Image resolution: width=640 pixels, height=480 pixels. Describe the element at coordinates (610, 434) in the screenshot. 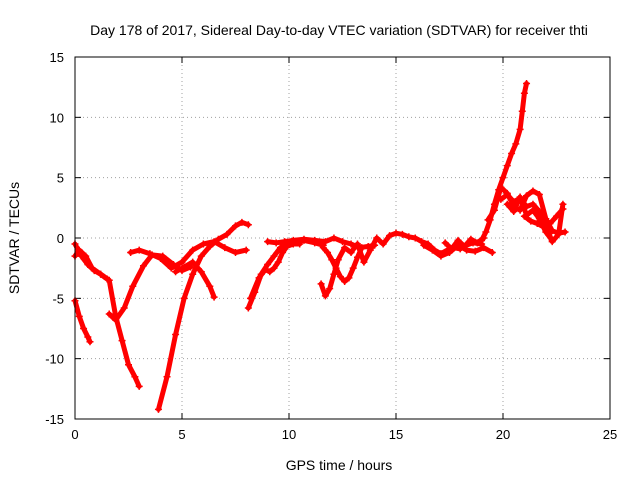

I see `x-tick-label: 25` at that location.